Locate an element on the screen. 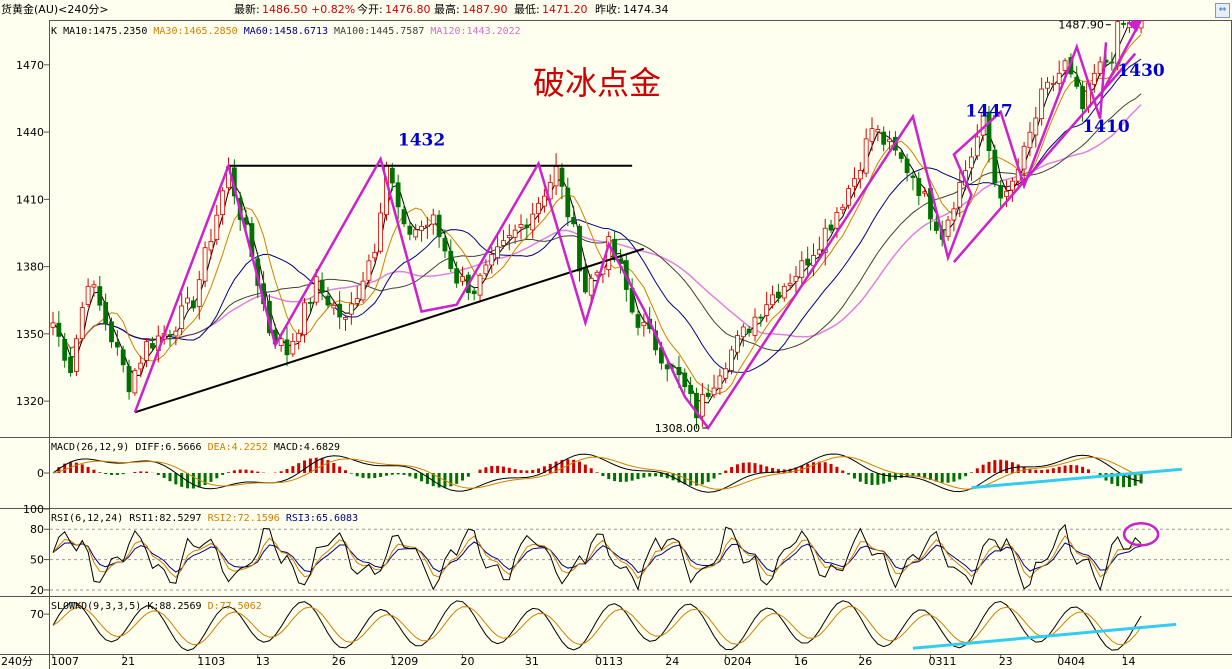 This screenshot has width=1232, height=669. latest-label: 最新: is located at coordinates (247, 9).